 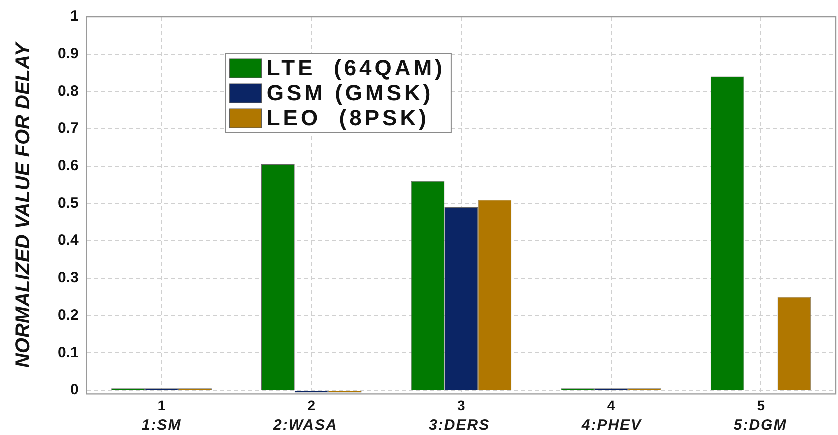 What do you see at coordinates (68, 53) in the screenshot?
I see `y-tick-label: 0.9` at bounding box center [68, 53].